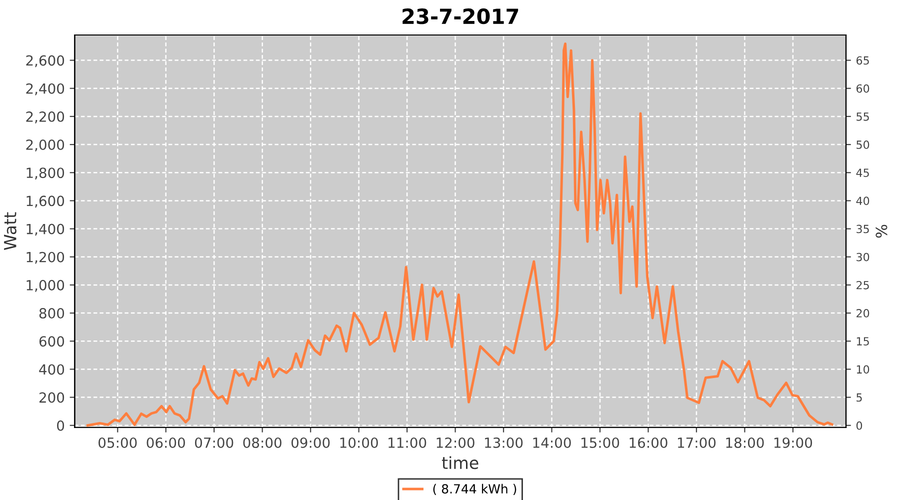 The image size is (900, 500). What do you see at coordinates (51, 341) in the screenshot?
I see `y-tick-label: 600` at bounding box center [51, 341].